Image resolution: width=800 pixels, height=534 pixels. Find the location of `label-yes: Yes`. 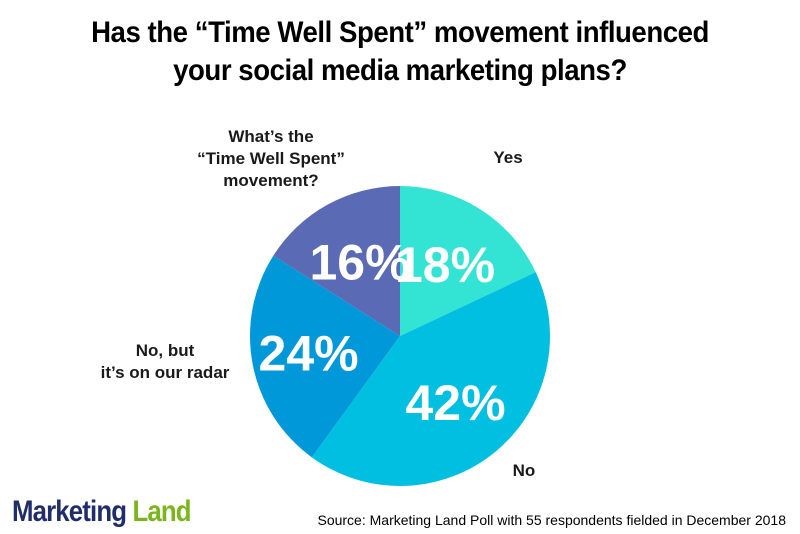

label-yes: Yes is located at coordinates (508, 158).